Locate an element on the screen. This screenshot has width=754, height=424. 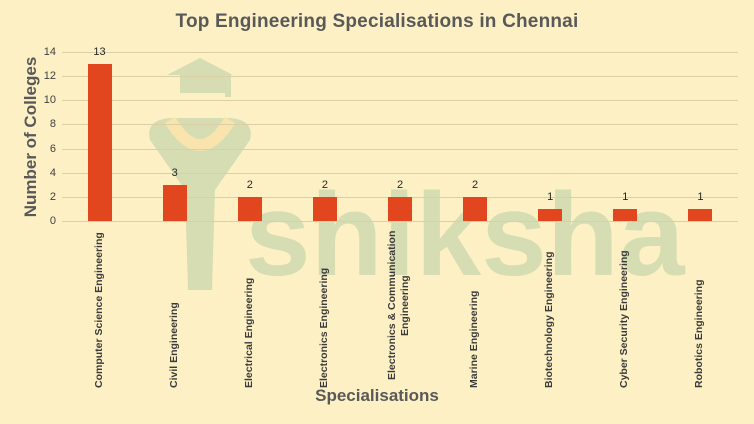
x-tick-label: Electronics Engineering is located at coordinates (323, 327).